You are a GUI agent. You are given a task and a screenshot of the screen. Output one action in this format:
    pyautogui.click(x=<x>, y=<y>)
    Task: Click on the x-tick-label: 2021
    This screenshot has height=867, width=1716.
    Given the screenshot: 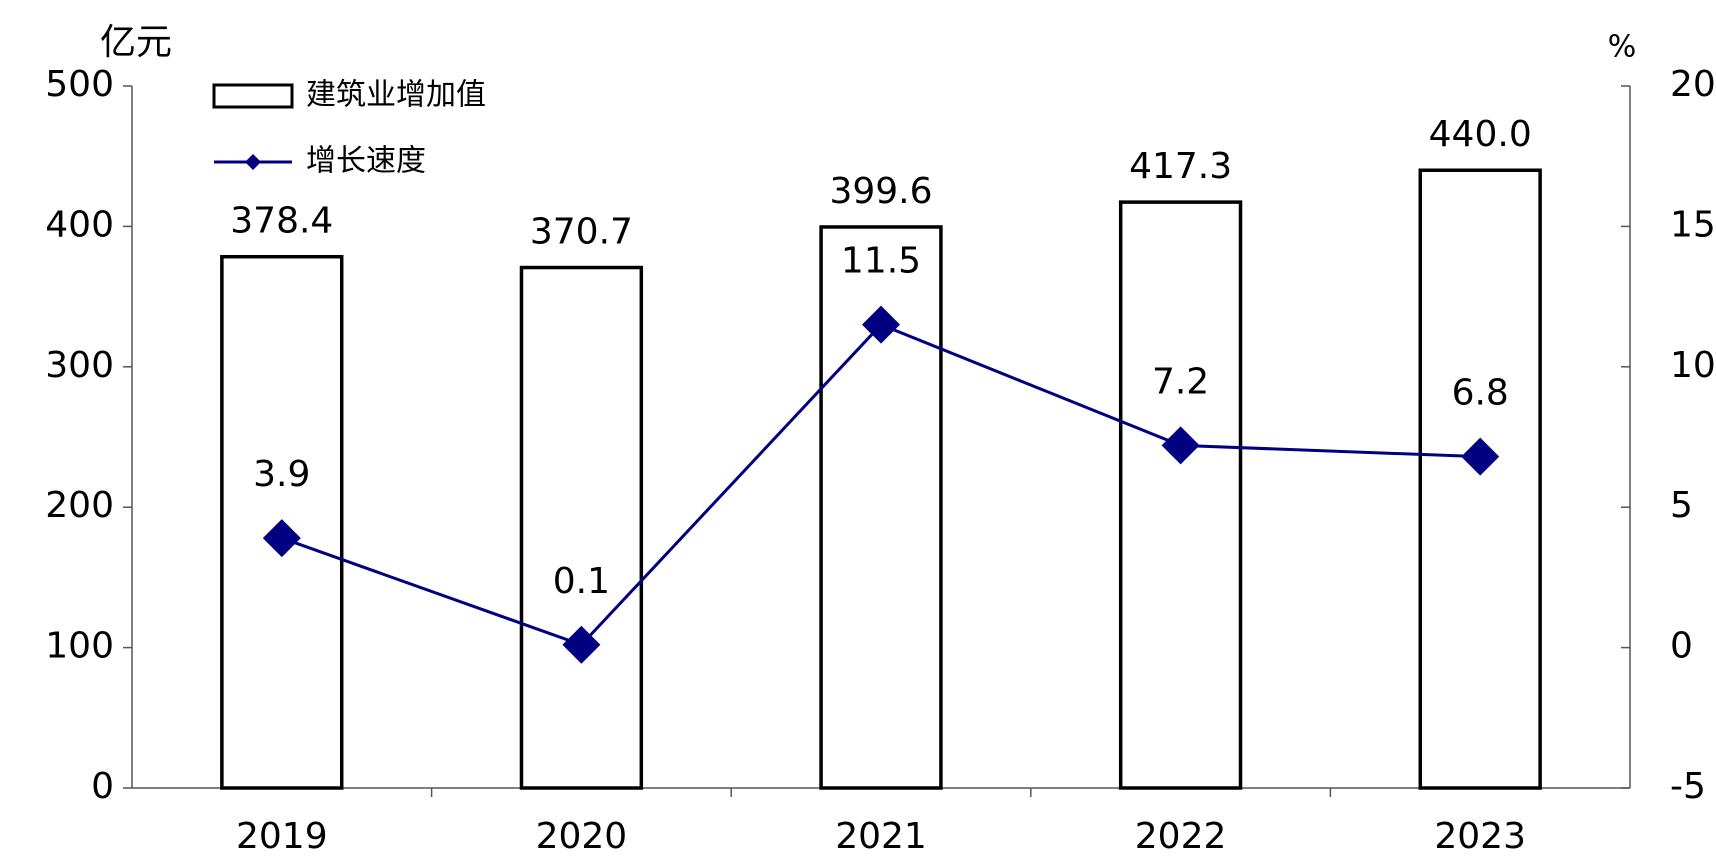 What is the action you would take?
    pyautogui.click(x=881, y=836)
    